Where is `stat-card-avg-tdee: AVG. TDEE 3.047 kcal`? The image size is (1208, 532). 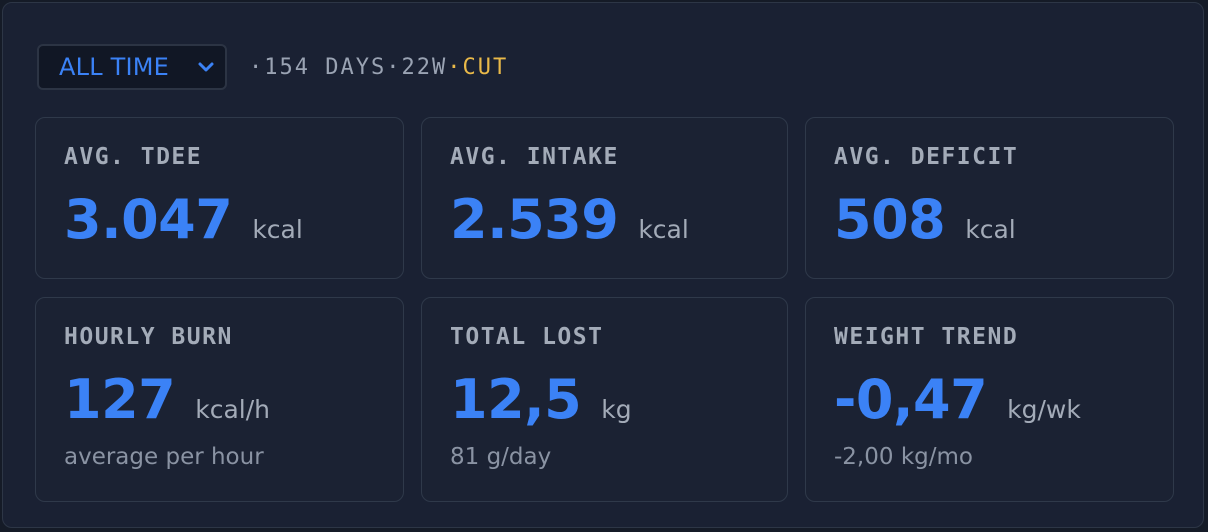
stat-card-avg-tdee: AVG. TDEE 3.047 kcal is located at coordinates (219, 198).